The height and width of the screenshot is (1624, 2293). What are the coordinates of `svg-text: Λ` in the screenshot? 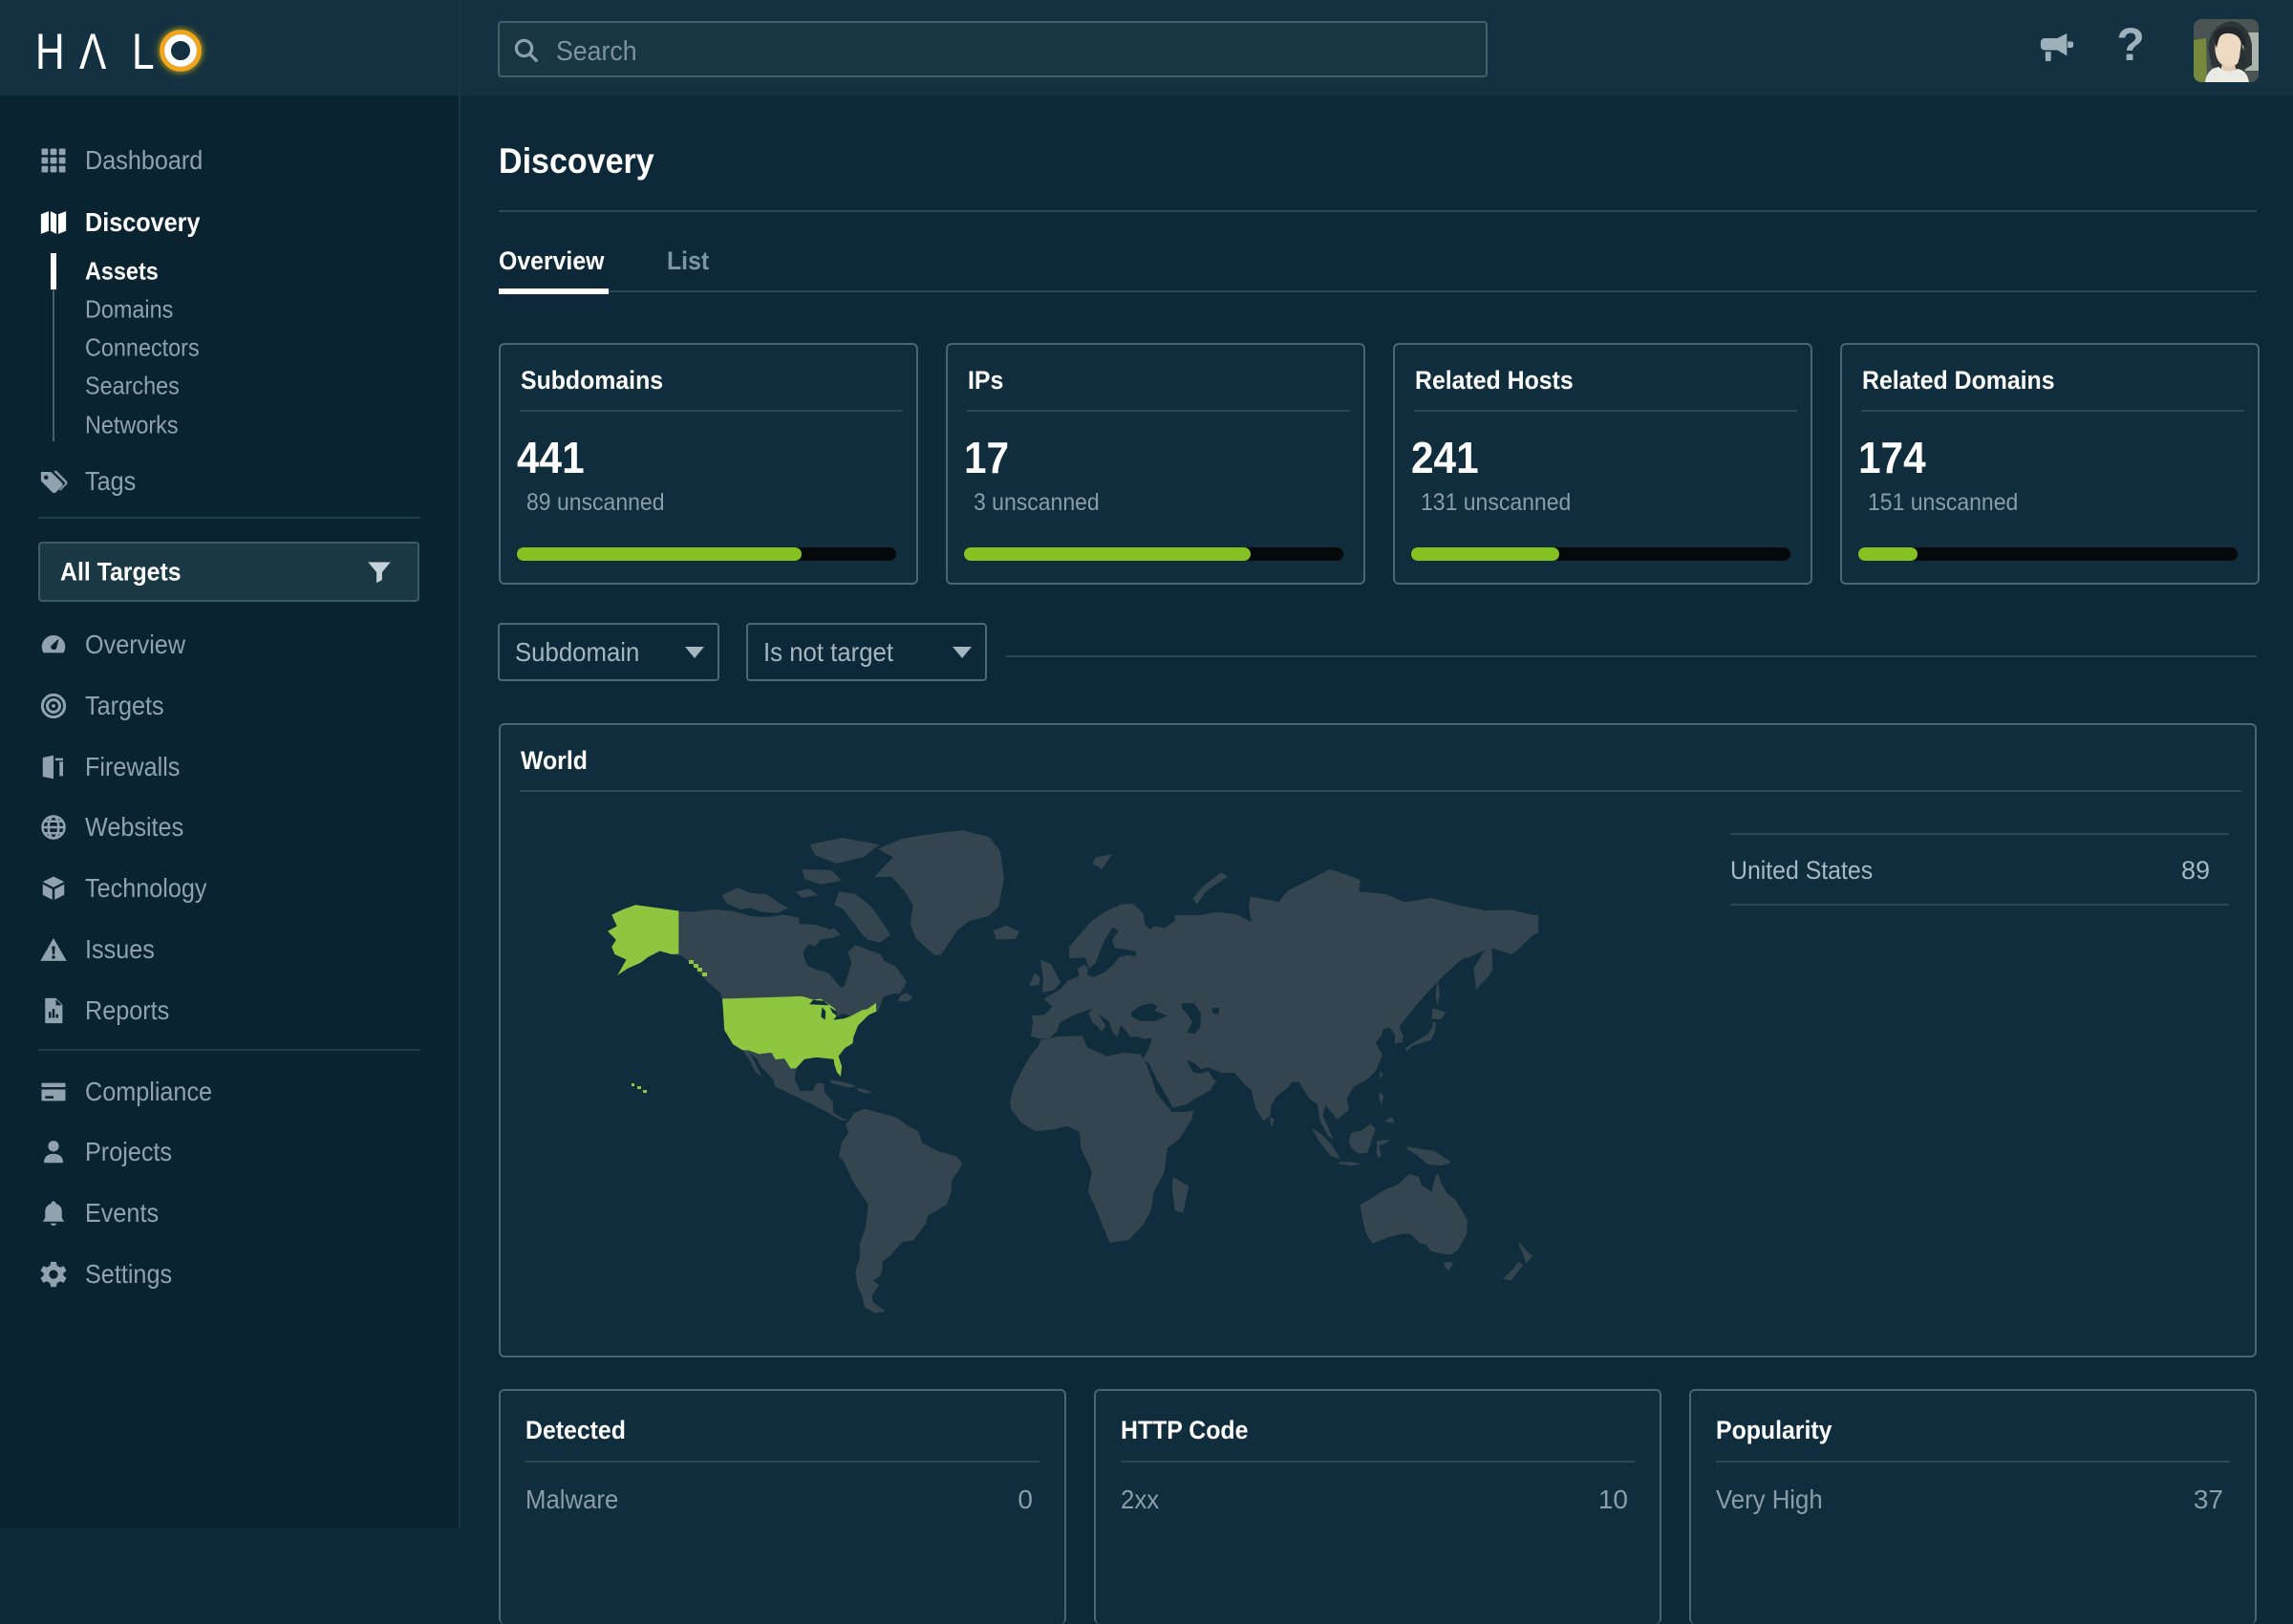 It's located at (92, 53).